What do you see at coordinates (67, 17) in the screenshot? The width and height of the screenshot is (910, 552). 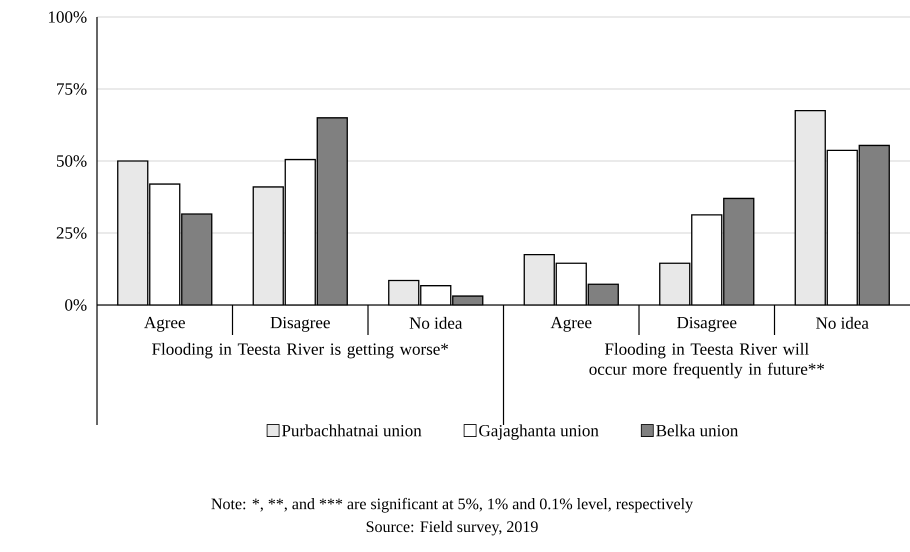 I see `y-tick-label: 100%` at bounding box center [67, 17].